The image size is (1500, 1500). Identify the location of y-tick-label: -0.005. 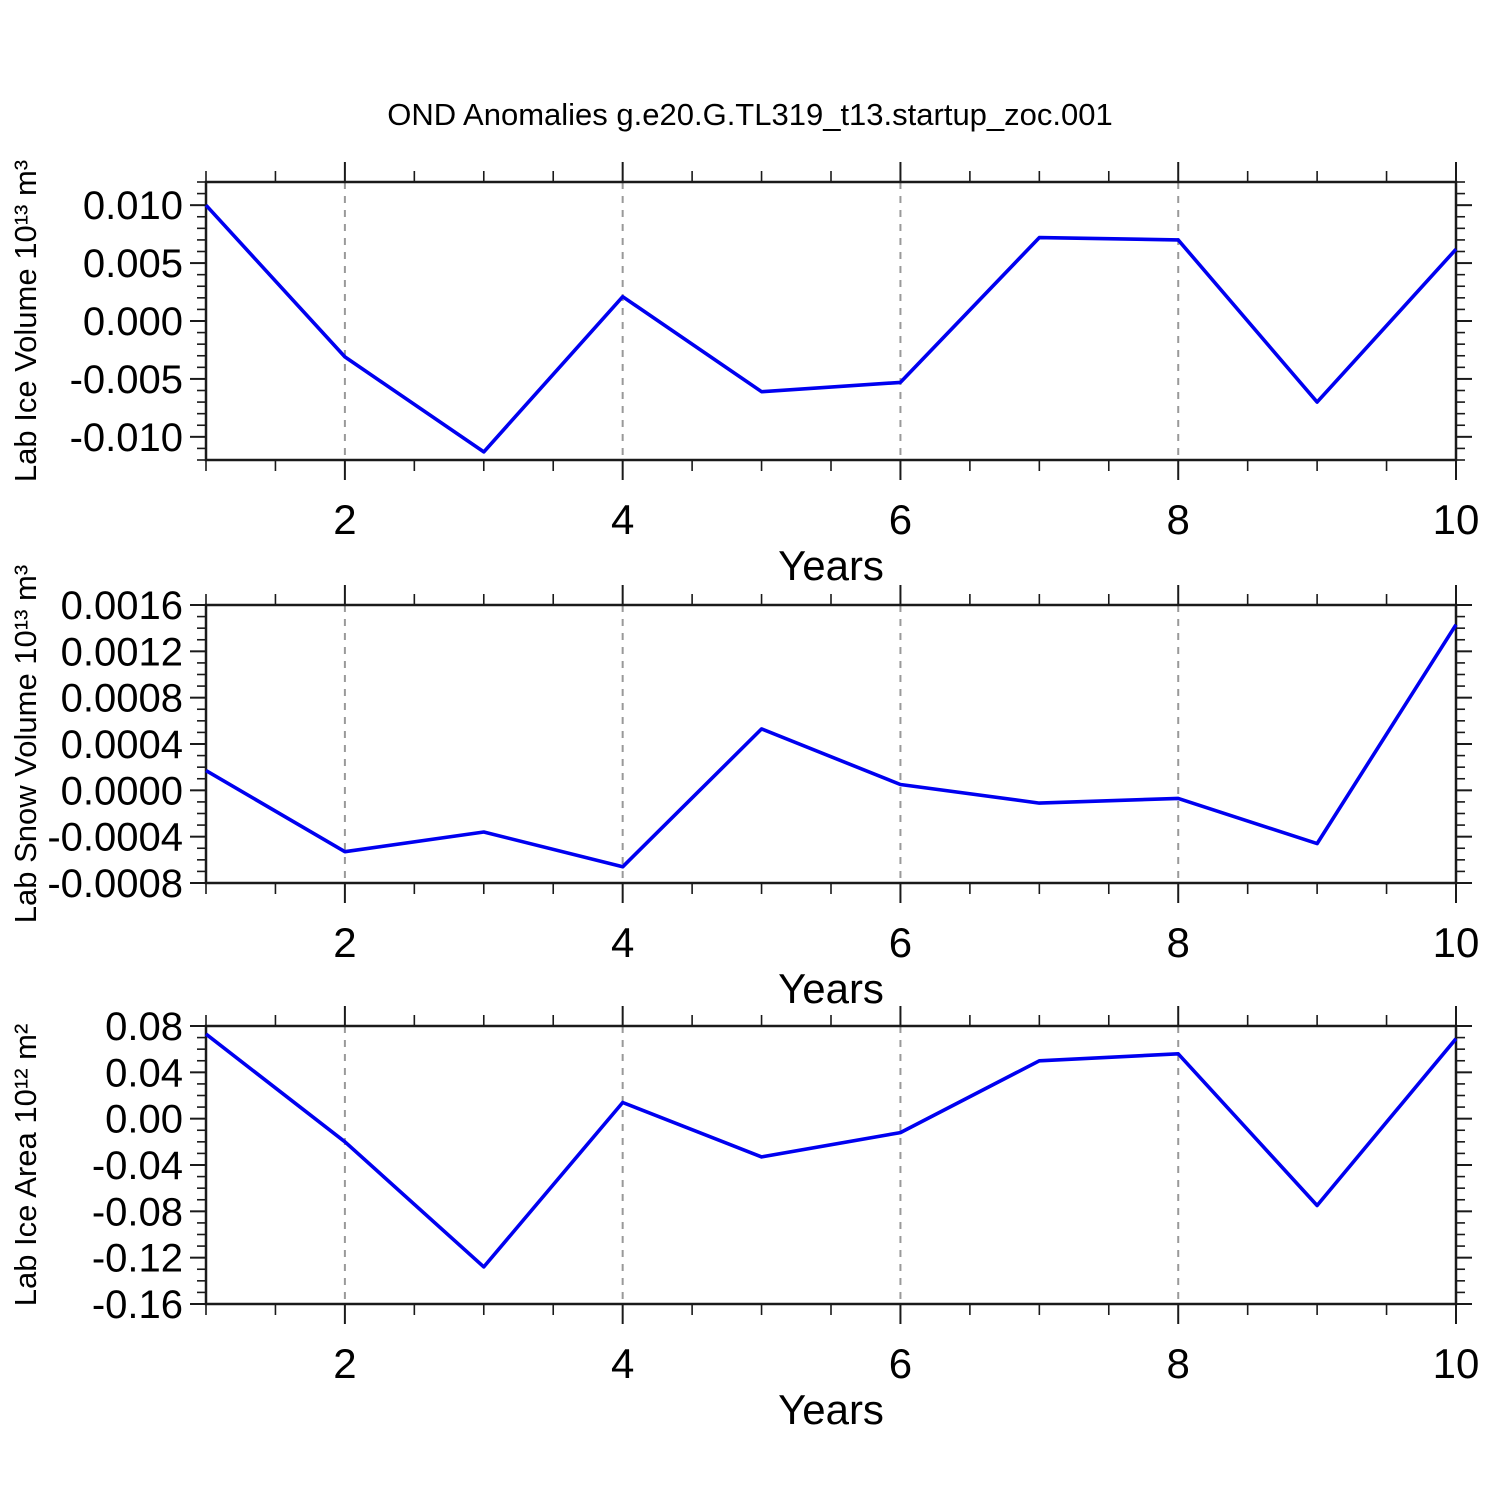
(126, 380).